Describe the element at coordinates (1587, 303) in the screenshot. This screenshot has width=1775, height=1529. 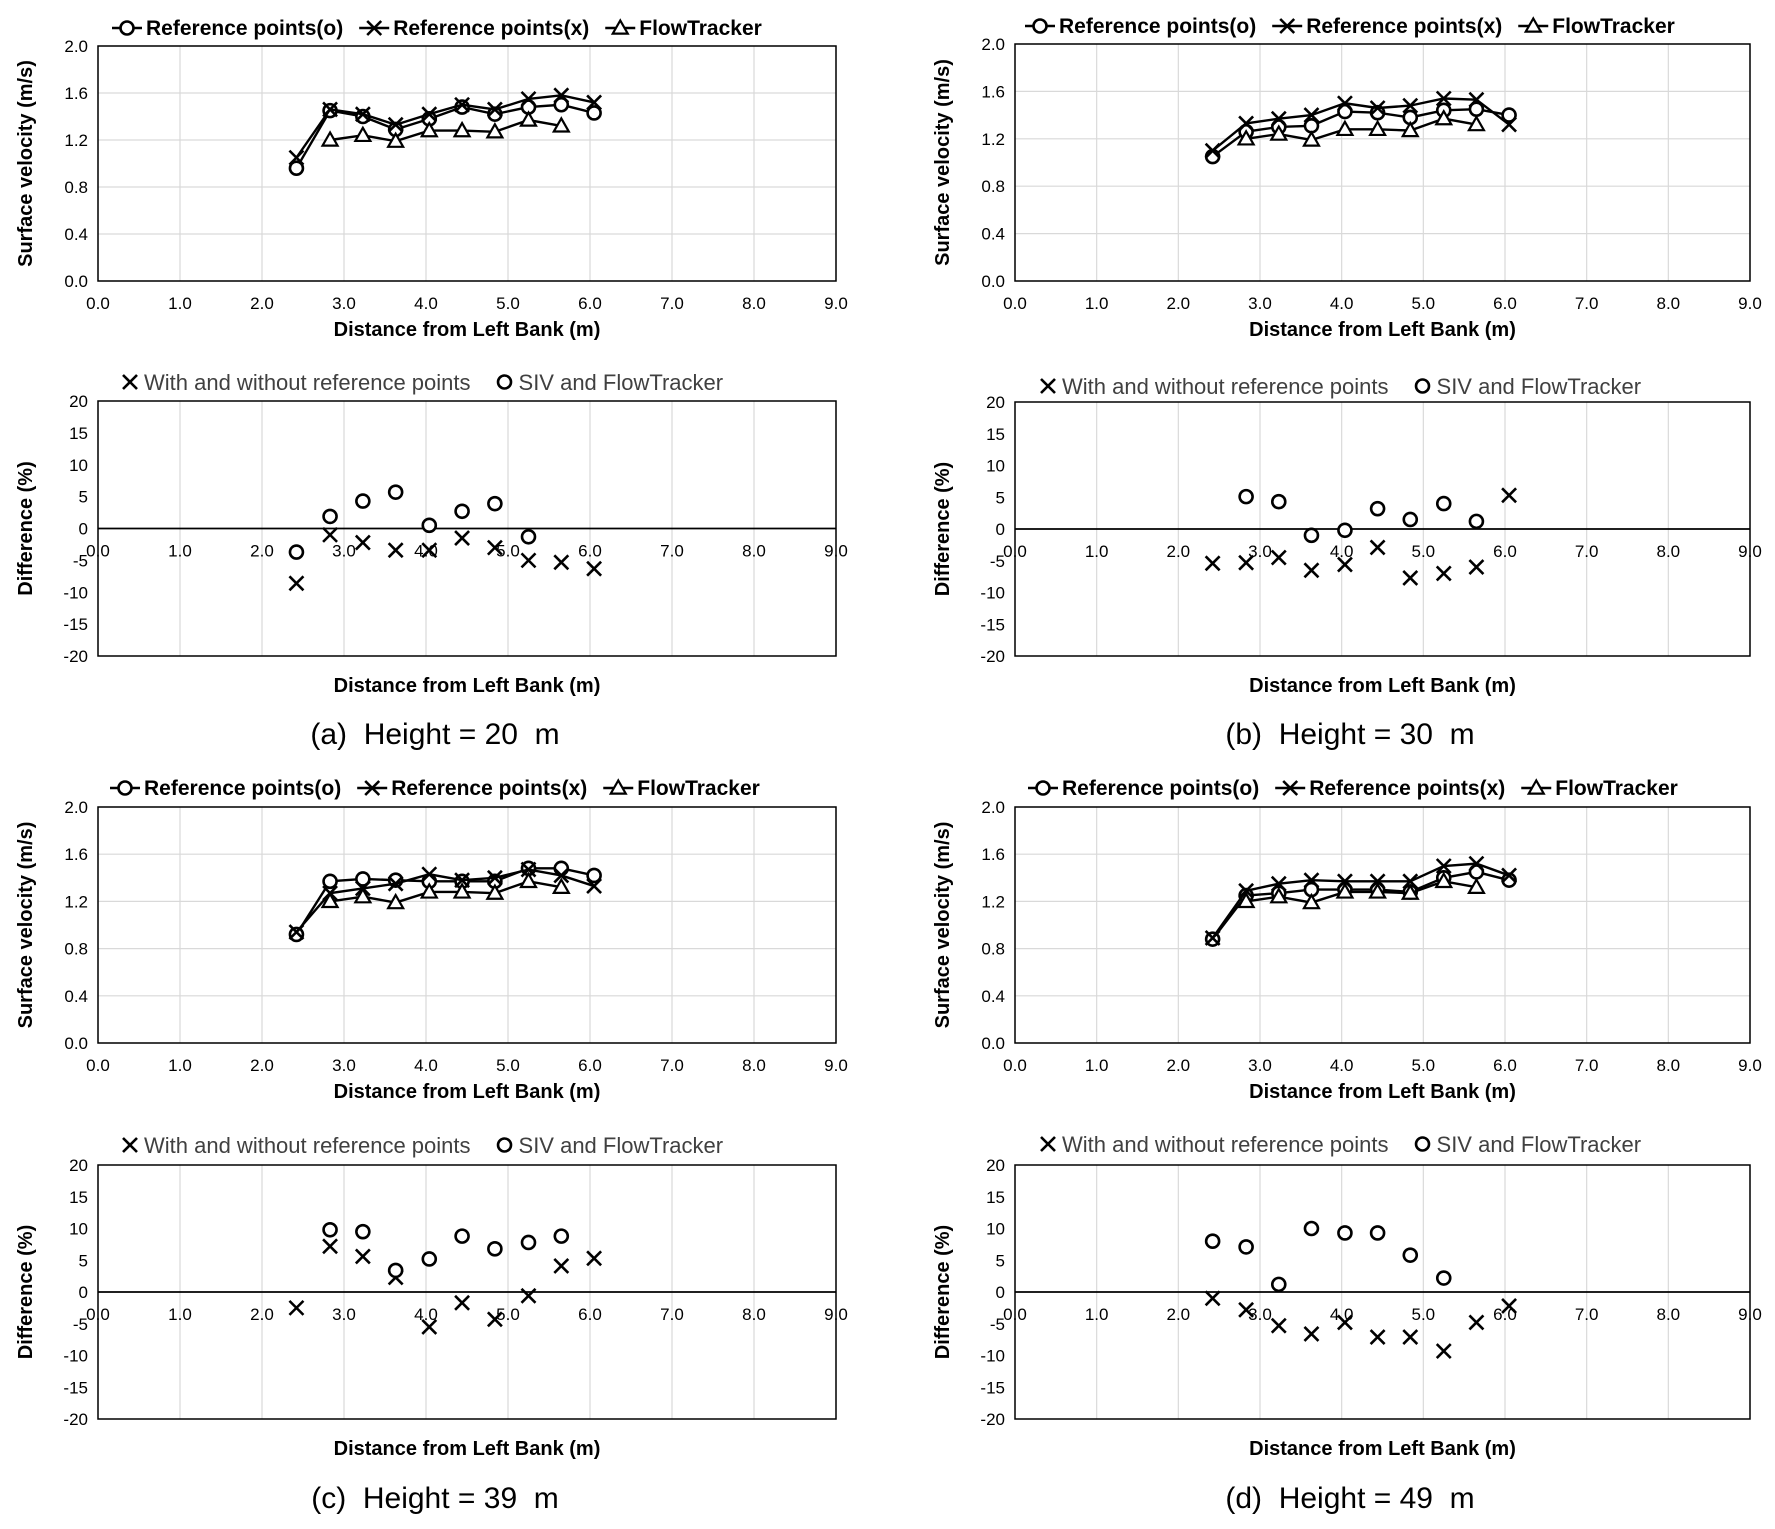
I see `x-tick-label: 7.0` at that location.